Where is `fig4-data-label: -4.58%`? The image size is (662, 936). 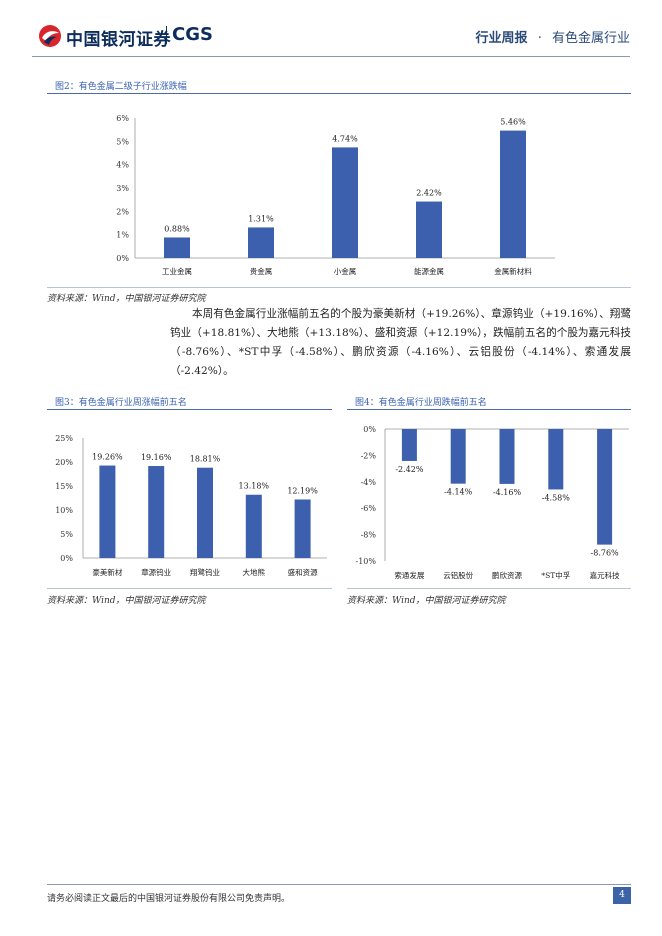 fig4-data-label: -4.58% is located at coordinates (556, 497).